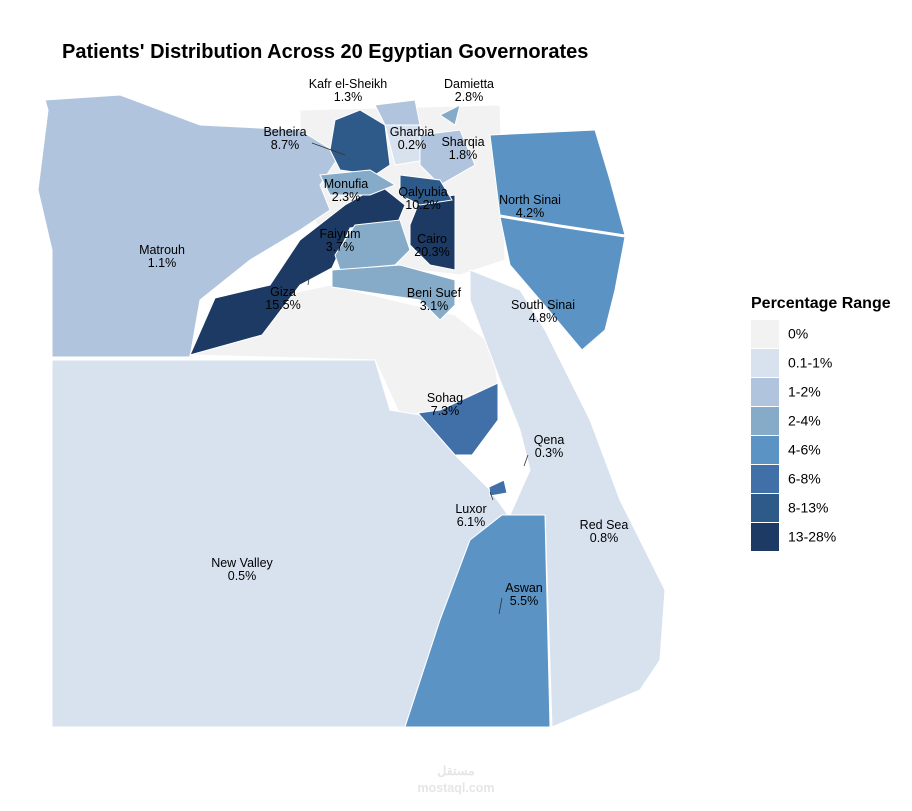 This screenshot has height=811, width=912. Describe the element at coordinates (284, 132) in the screenshot. I see `region-name: Beheira` at that location.